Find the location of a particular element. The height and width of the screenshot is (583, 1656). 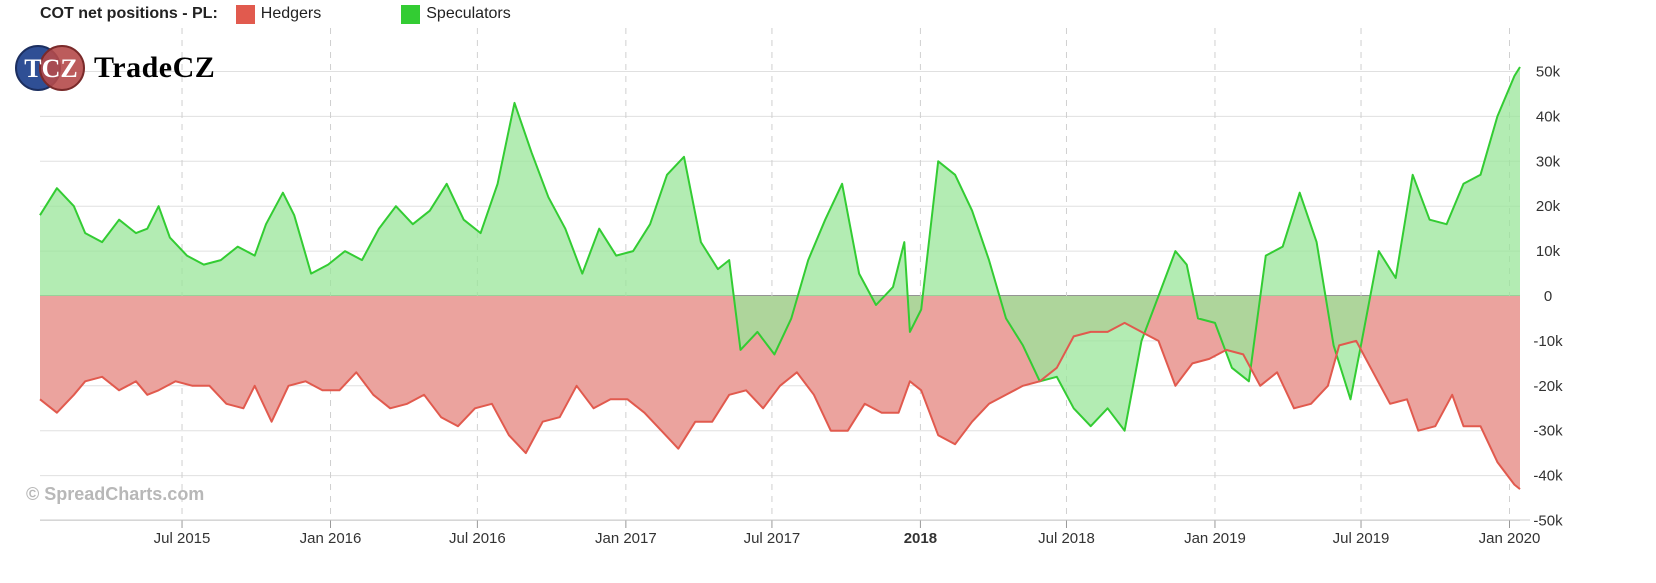

y-tick-label: 10k is located at coordinates (1548, 251).